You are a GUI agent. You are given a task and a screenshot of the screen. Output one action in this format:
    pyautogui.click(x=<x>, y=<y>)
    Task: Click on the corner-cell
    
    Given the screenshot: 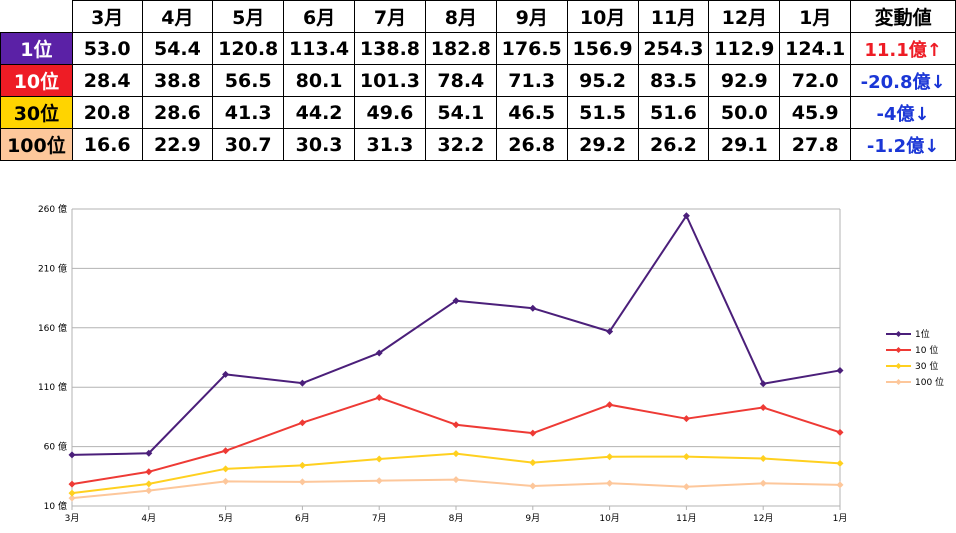 What is the action you would take?
    pyautogui.click(x=36, y=16)
    